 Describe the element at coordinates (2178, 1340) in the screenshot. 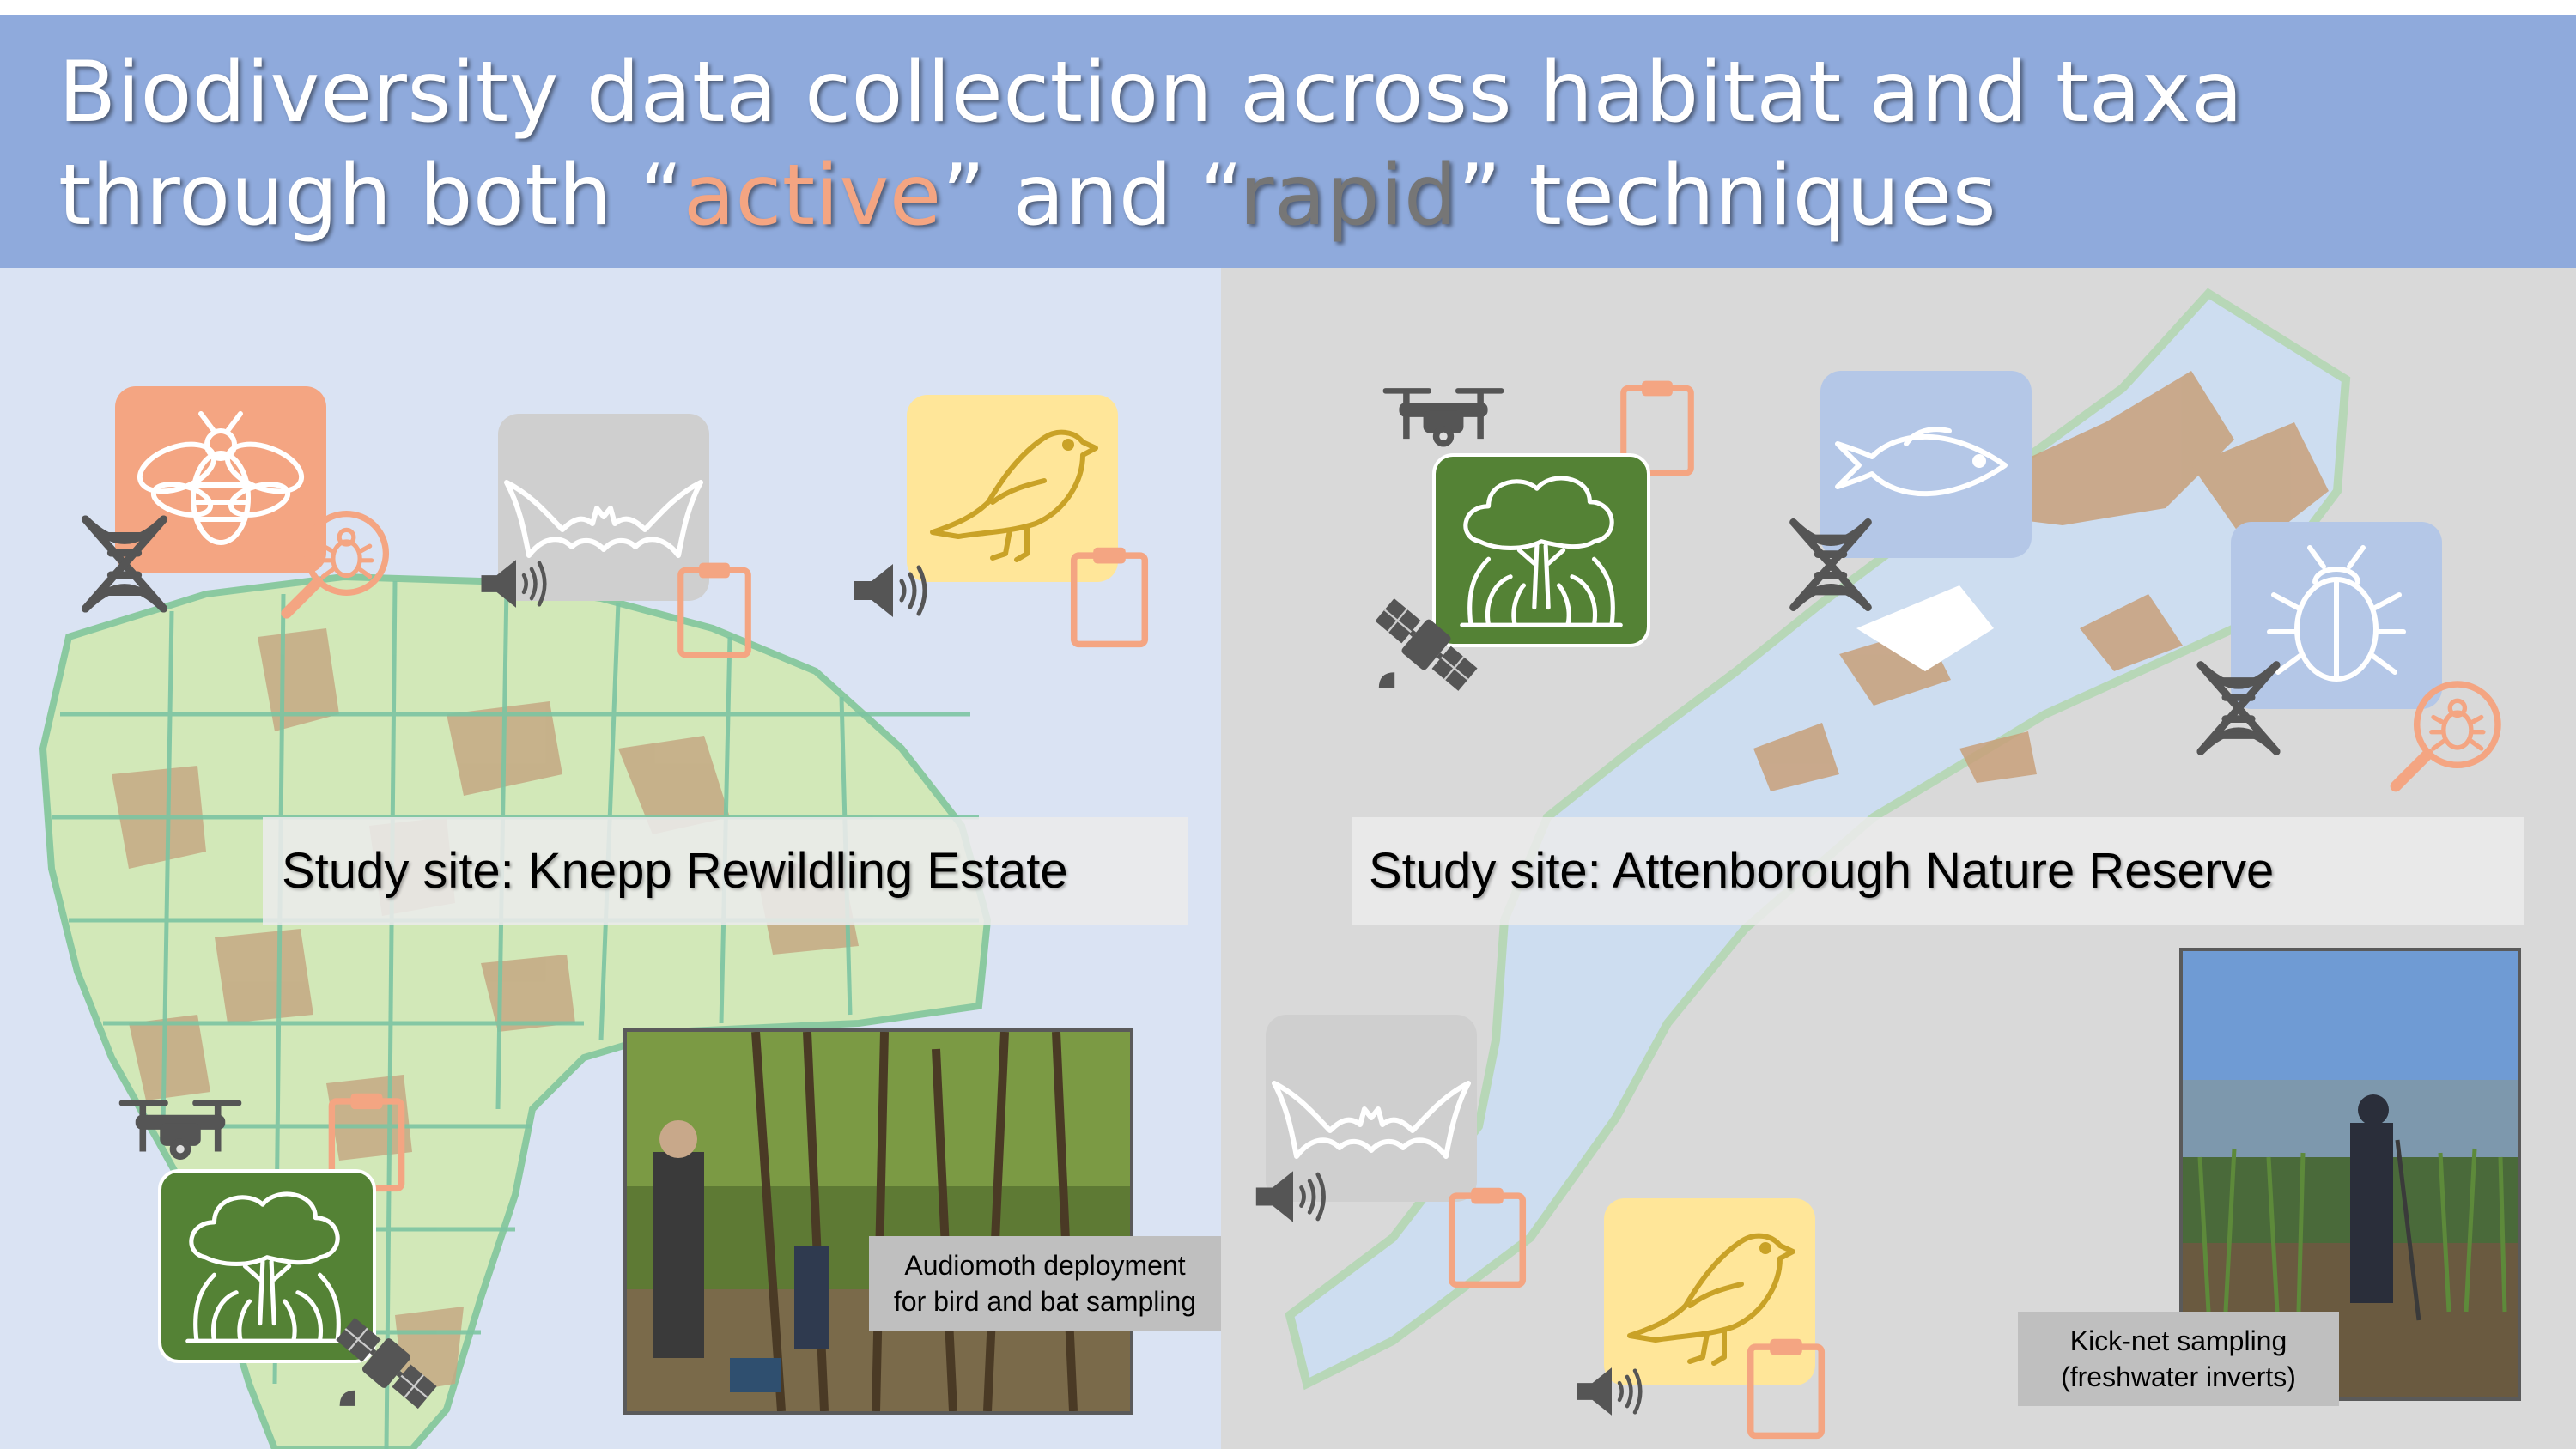

I see `kick-net-caption-line1: Kick-net sampling` at that location.